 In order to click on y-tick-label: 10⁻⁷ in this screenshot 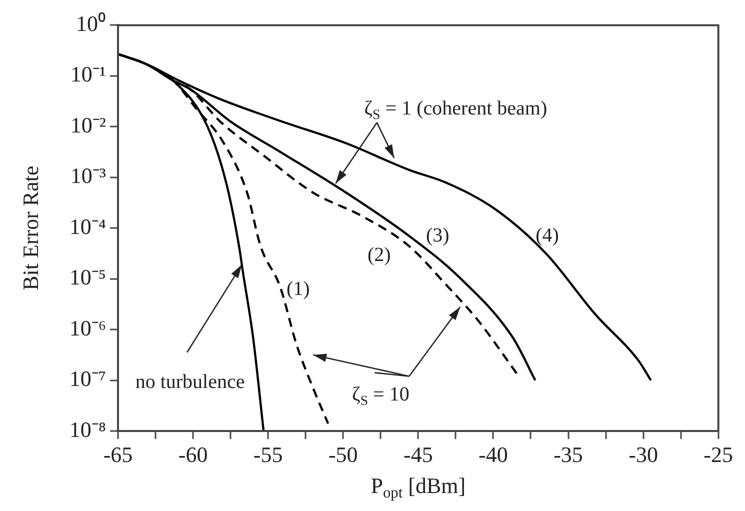, I will do `click(87, 379)`.